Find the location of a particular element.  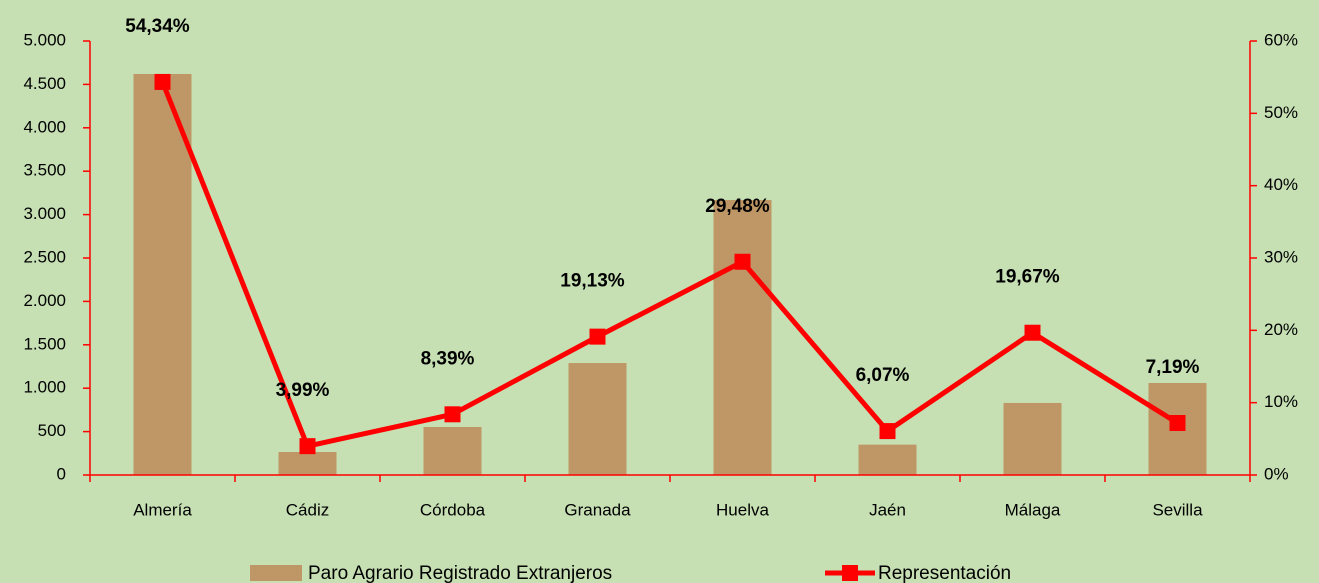

x-tick-label: Huelva is located at coordinates (742, 509).